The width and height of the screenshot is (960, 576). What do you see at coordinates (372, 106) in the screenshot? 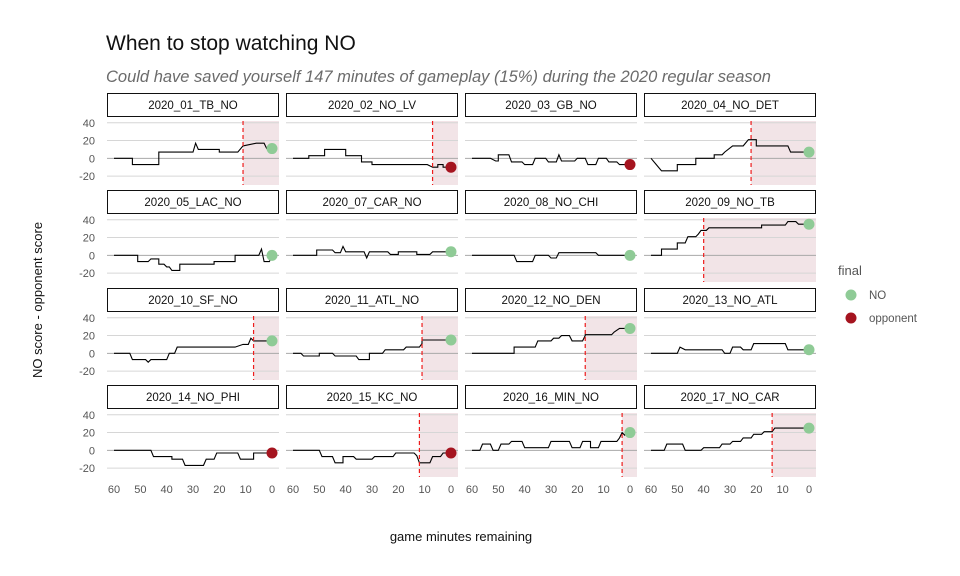
I see `strip-label: 2020_02_NO_LV` at bounding box center [372, 106].